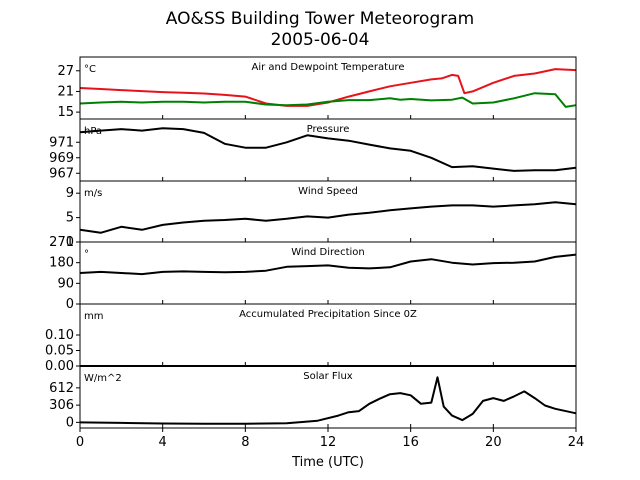  I want to click on panel-6-y-tick-label: 0, so click(70, 422).